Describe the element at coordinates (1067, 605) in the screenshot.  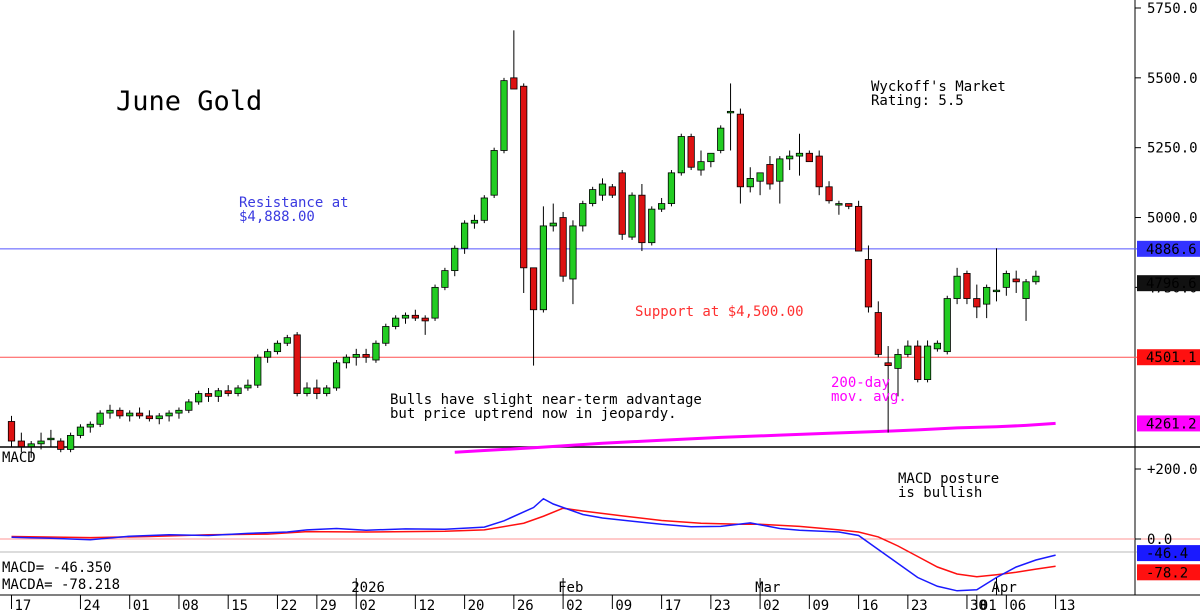
I see `date-tick-label: 13` at that location.